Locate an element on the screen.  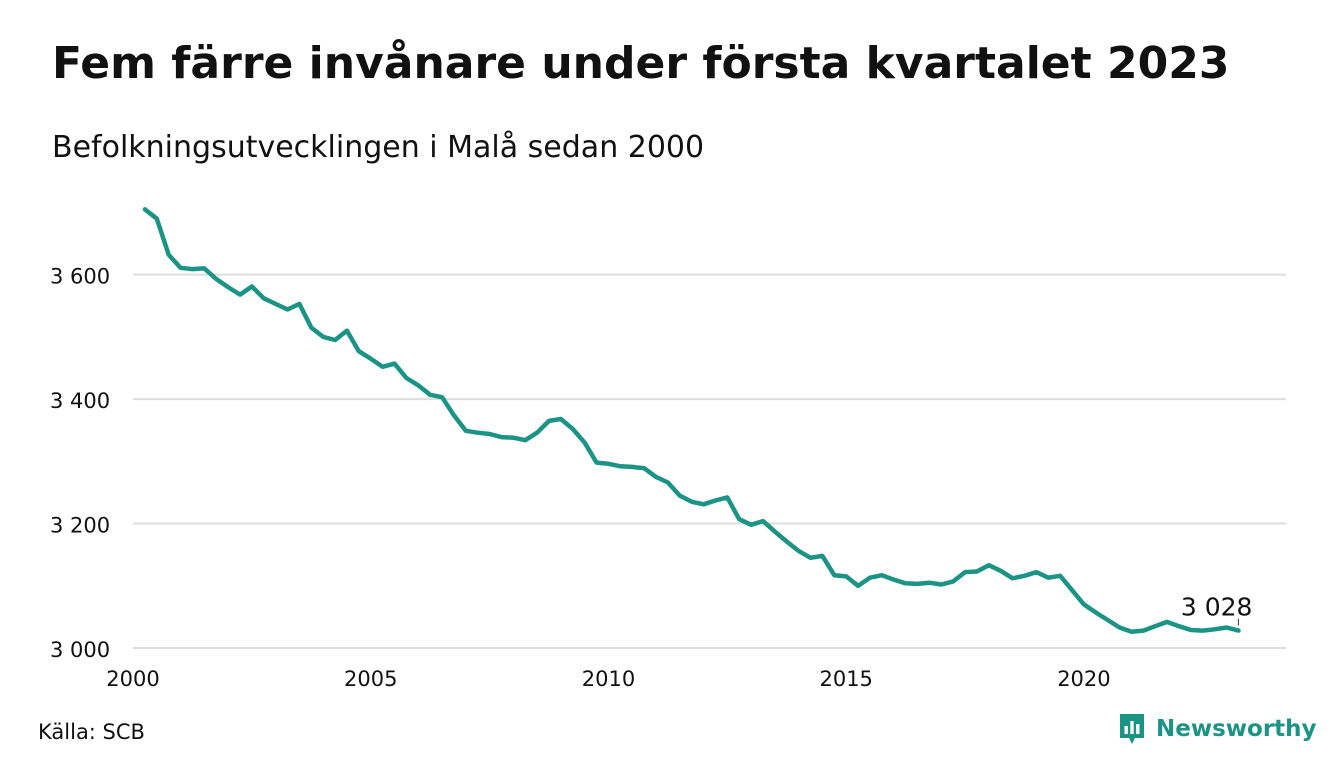
x-tick-label: 2020 is located at coordinates (1083, 679).